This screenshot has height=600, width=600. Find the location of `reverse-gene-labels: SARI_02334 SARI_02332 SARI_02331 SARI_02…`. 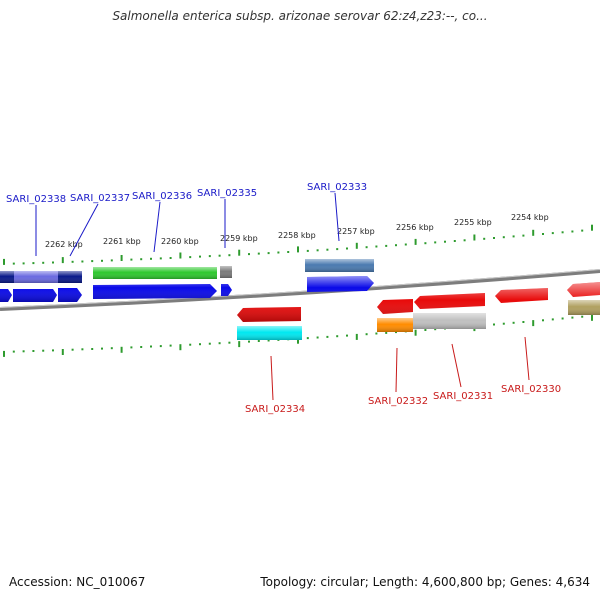

reverse-gene-labels: SARI_02334 SARI_02332 SARI_02331 SARI_02… is located at coordinates (403, 375).